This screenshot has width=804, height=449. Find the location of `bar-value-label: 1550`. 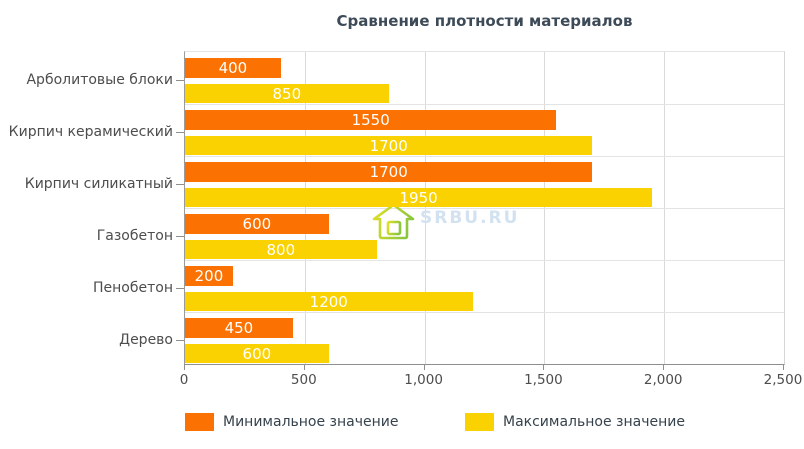

bar-value-label: 1550 is located at coordinates (370, 120).